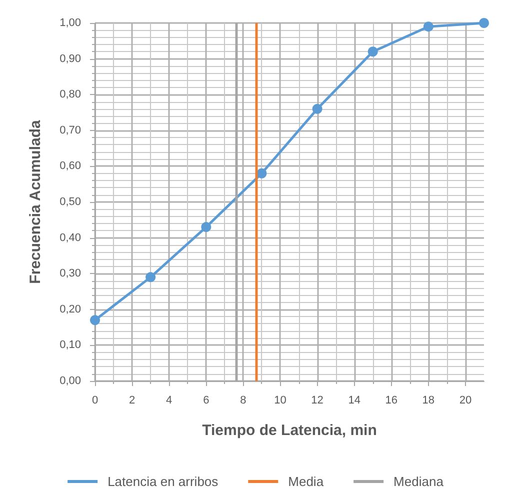 Image resolution: width=511 pixels, height=493 pixels. Describe the element at coordinates (70, 345) in the screenshot. I see `y-tick-label: 0,10` at that location.